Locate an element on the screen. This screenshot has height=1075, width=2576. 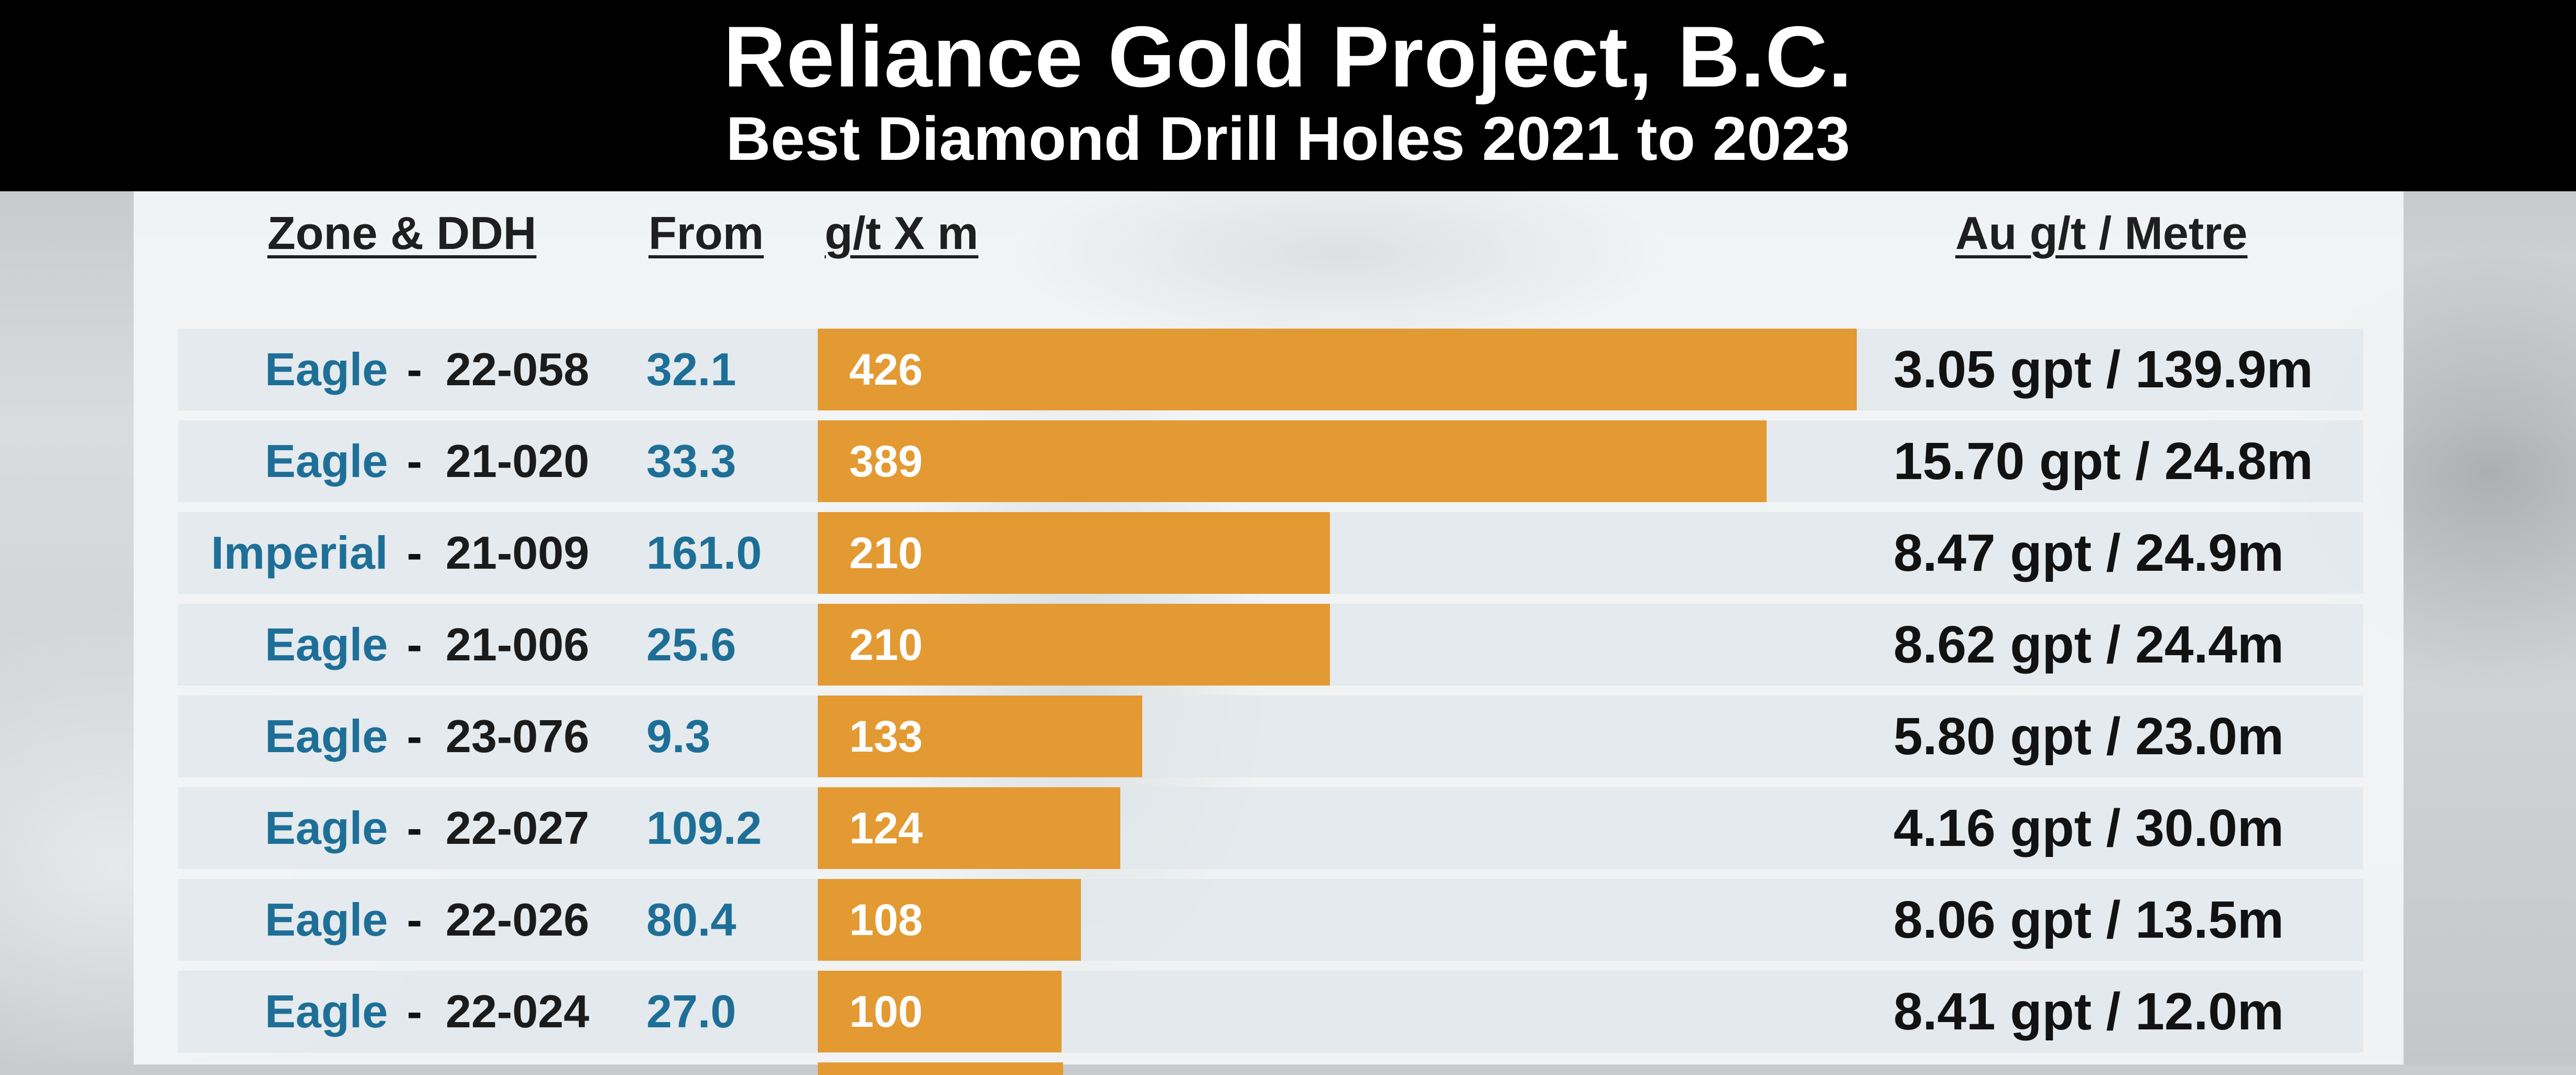
grade-per-metre: 3.05 gpt / 139.9m is located at coordinates (2103, 369).